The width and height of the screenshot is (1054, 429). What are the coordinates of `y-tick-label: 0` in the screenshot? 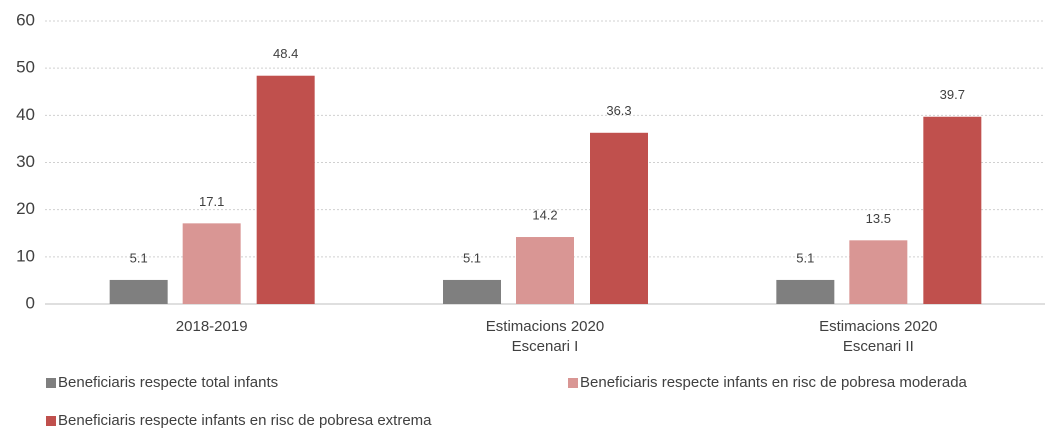 It's located at (30, 302).